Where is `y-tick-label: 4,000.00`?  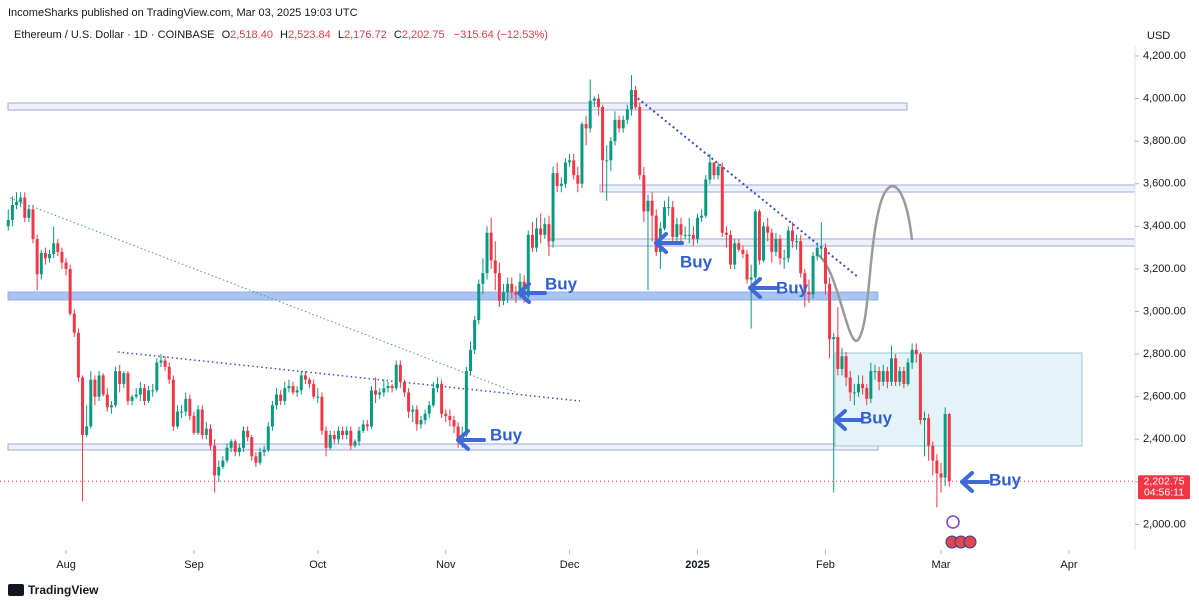 y-tick-label: 4,000.00 is located at coordinates (1164, 98).